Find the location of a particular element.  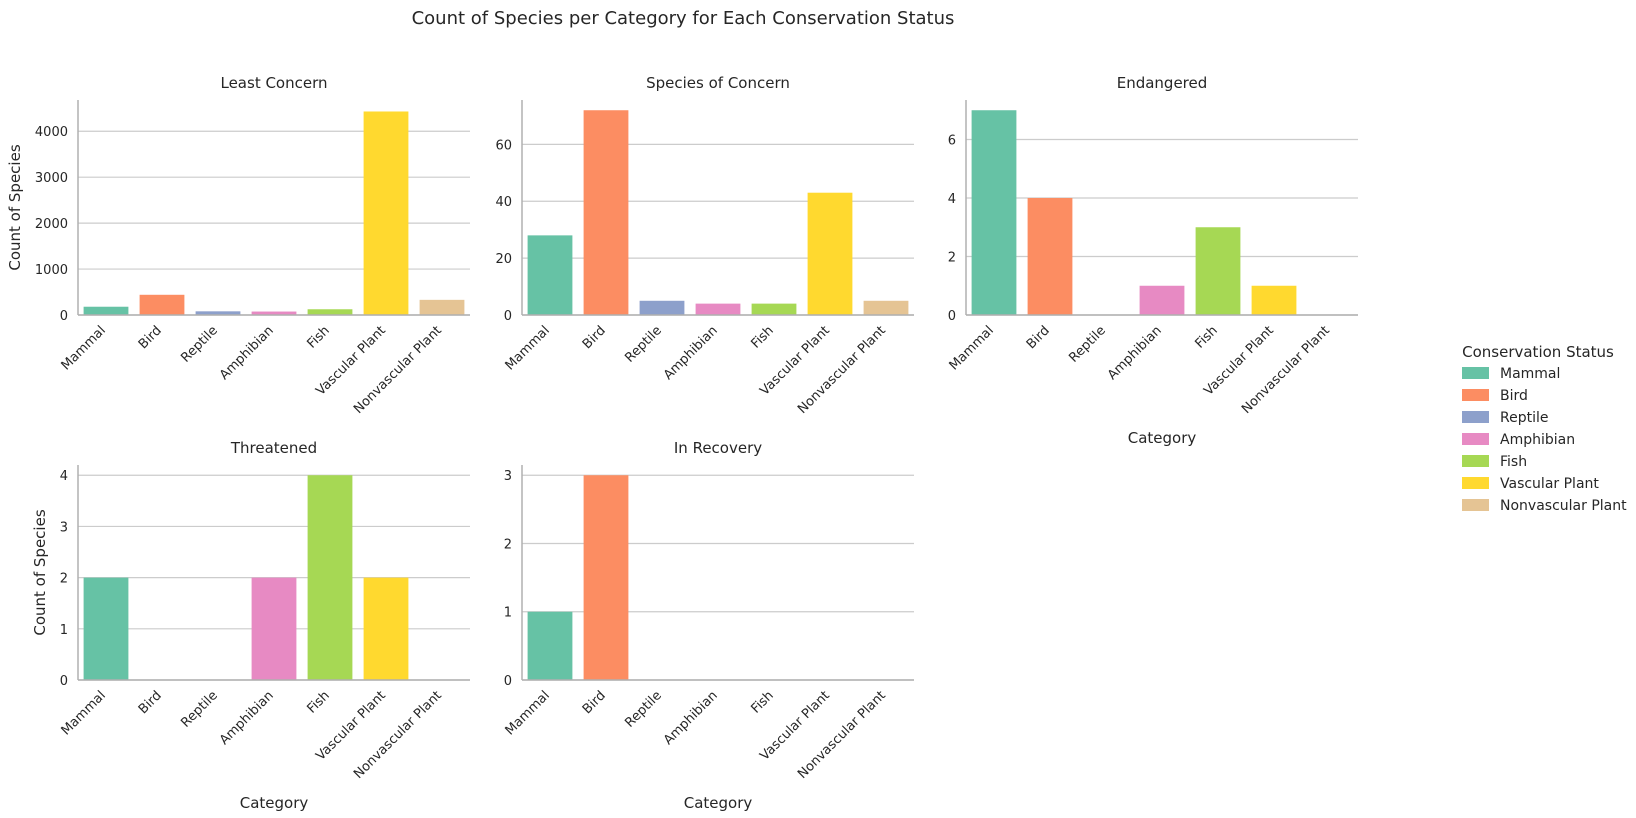

legend-label: Bird is located at coordinates (1514, 396).